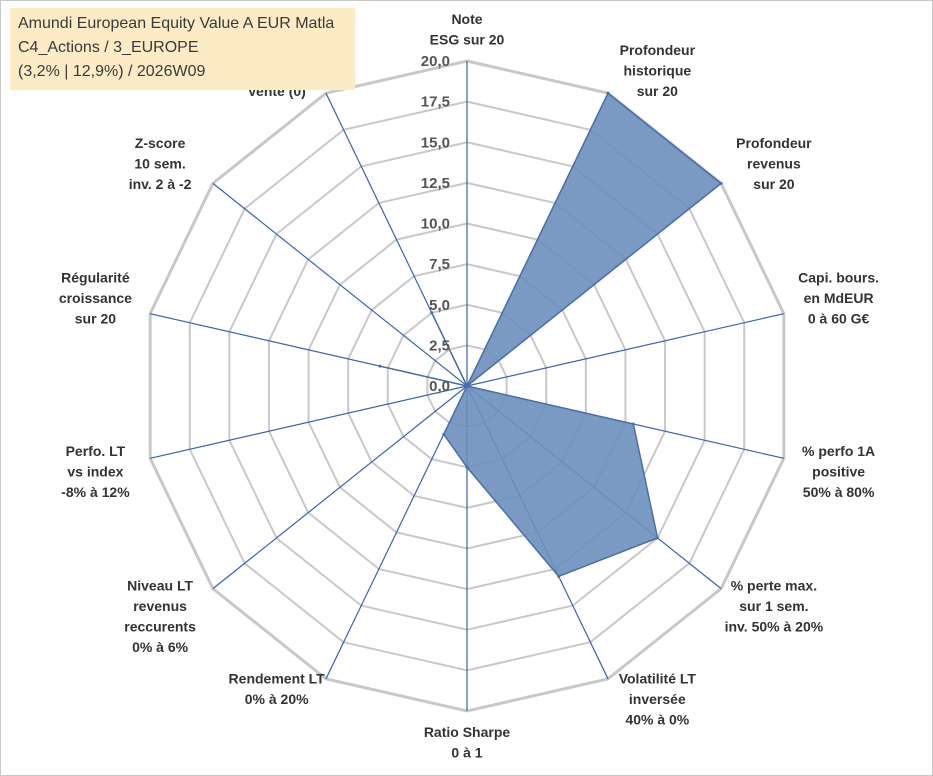 The height and width of the screenshot is (776, 933). Describe the element at coordinates (277, 688) in the screenshot. I see `axis-label-group: Rendement LT 0% à 20%` at that location.